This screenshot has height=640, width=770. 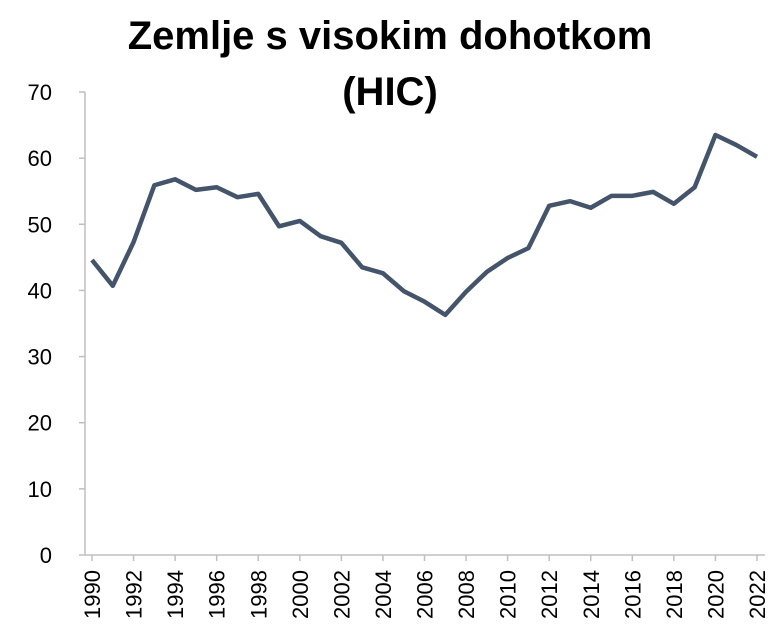 What do you see at coordinates (591, 594) in the screenshot?
I see `x-tick-label: 2014` at bounding box center [591, 594].